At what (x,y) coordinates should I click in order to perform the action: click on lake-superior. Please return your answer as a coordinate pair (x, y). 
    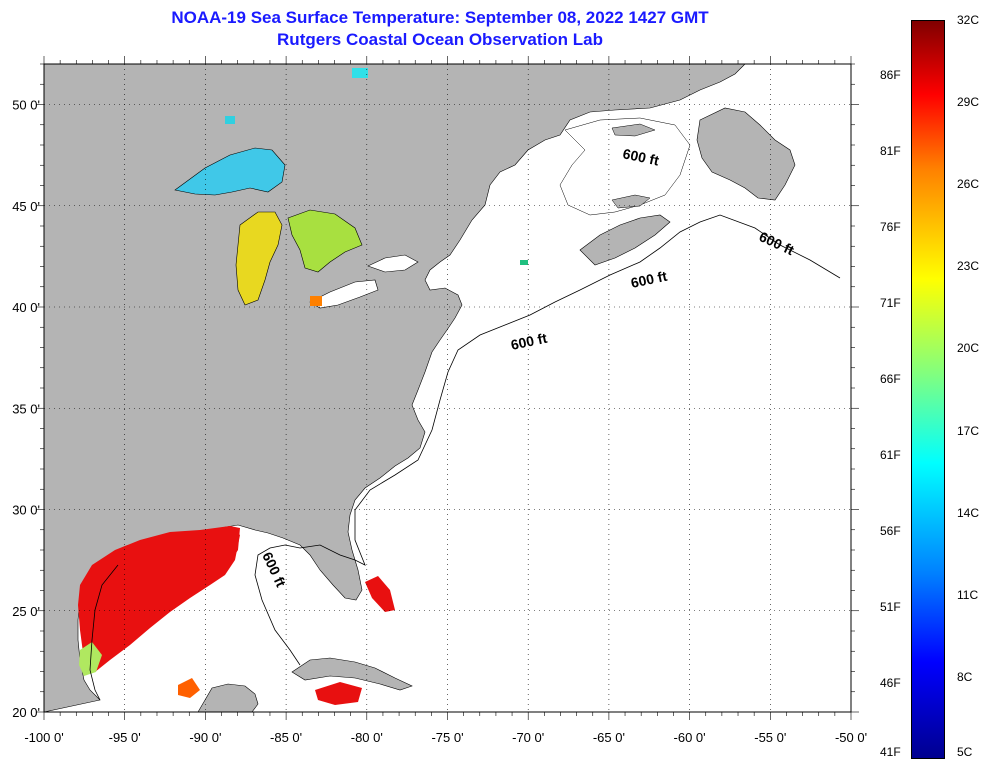
    Looking at the image, I should click on (230, 171).